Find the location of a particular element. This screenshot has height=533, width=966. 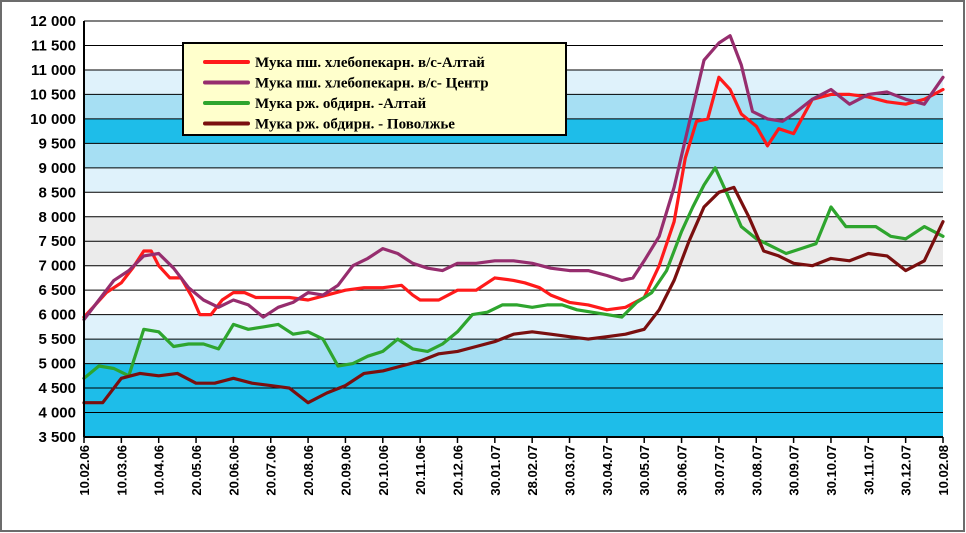

y-tick-label: 4 000 is located at coordinates (57, 413).